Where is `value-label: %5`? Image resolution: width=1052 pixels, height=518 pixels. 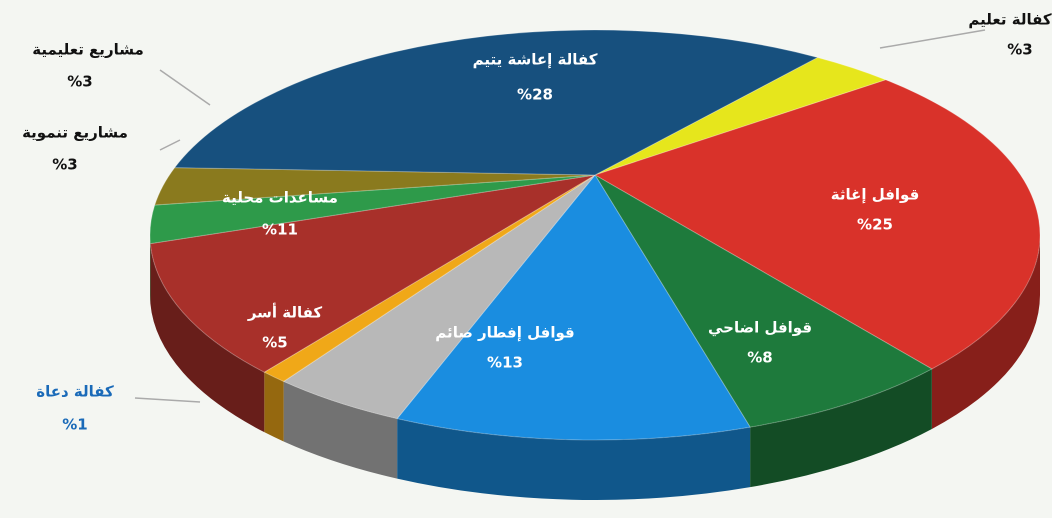
value-label: %5 is located at coordinates (274, 343).